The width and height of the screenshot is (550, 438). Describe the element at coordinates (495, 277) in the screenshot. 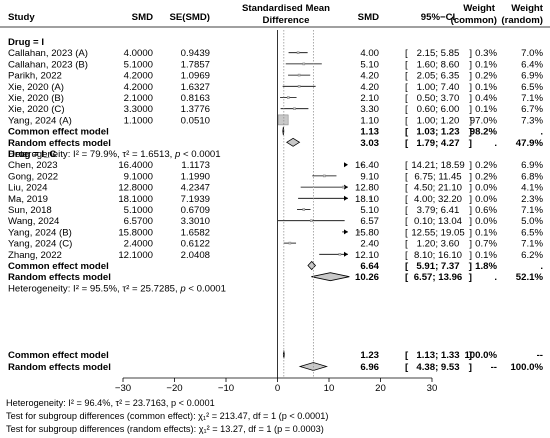

I see `random-effects-weight-common: .` at that location.